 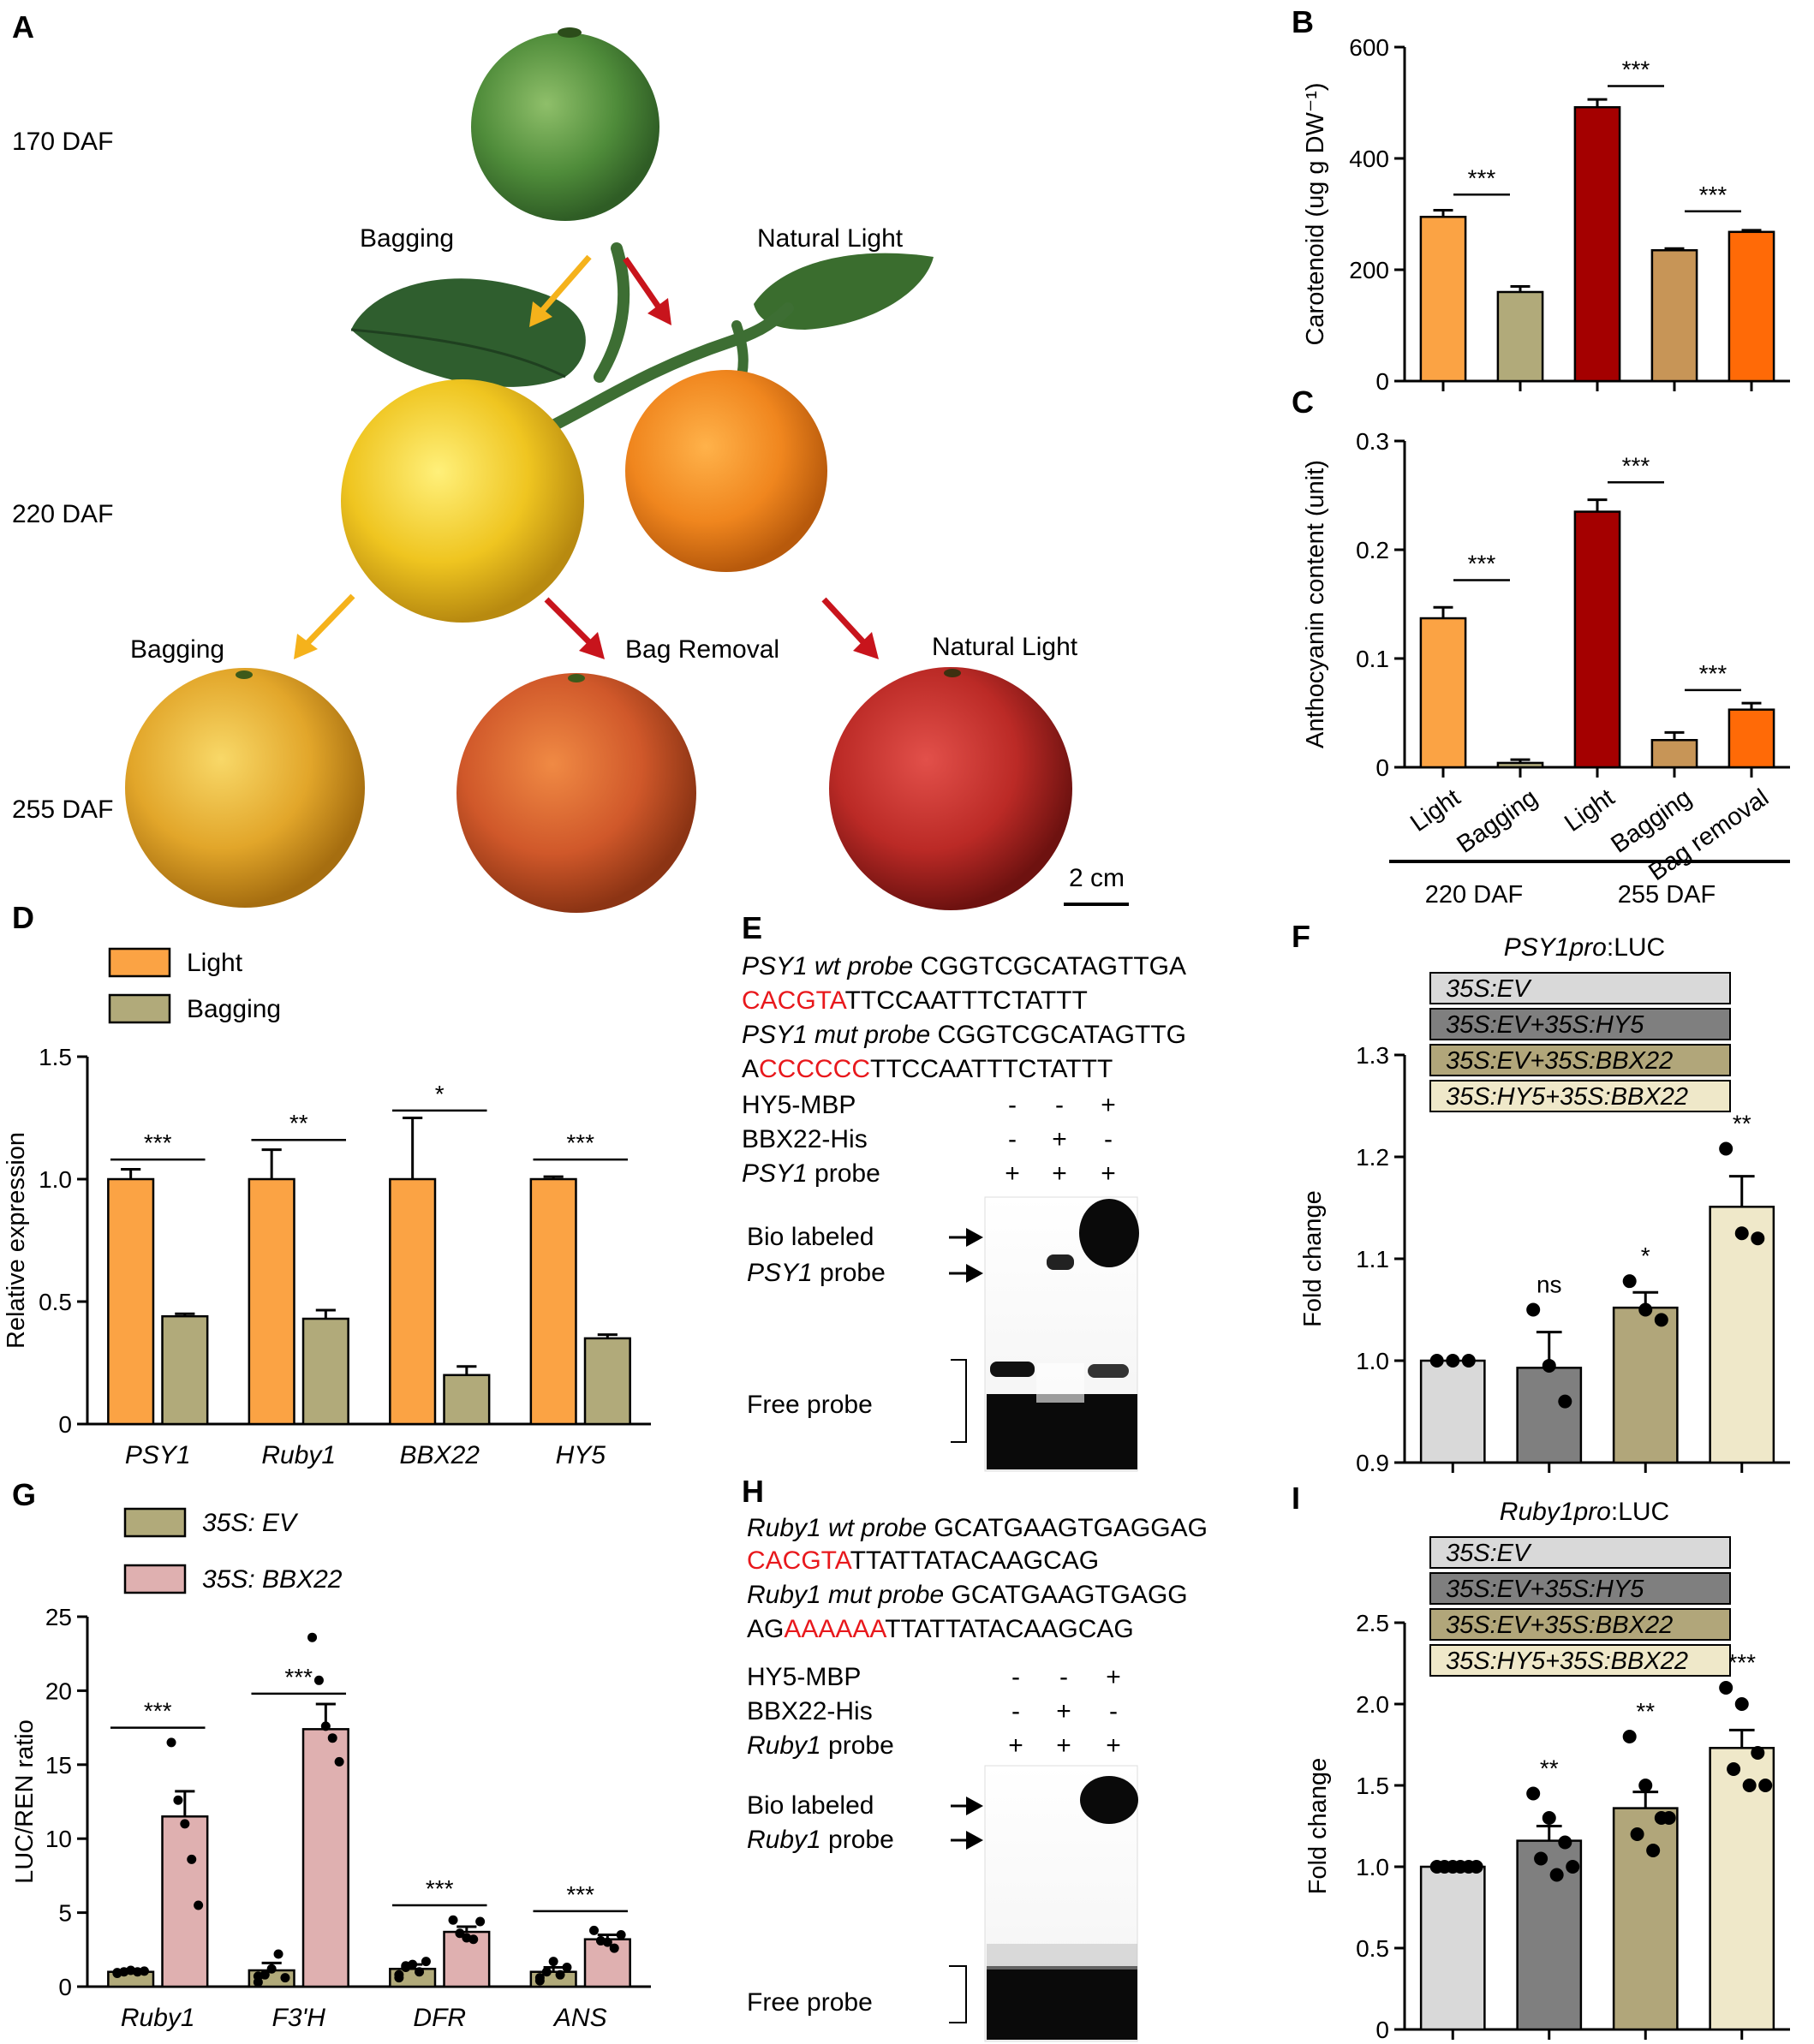 I want to click on free-probe-label: Free probe, so click(x=810, y=2002).